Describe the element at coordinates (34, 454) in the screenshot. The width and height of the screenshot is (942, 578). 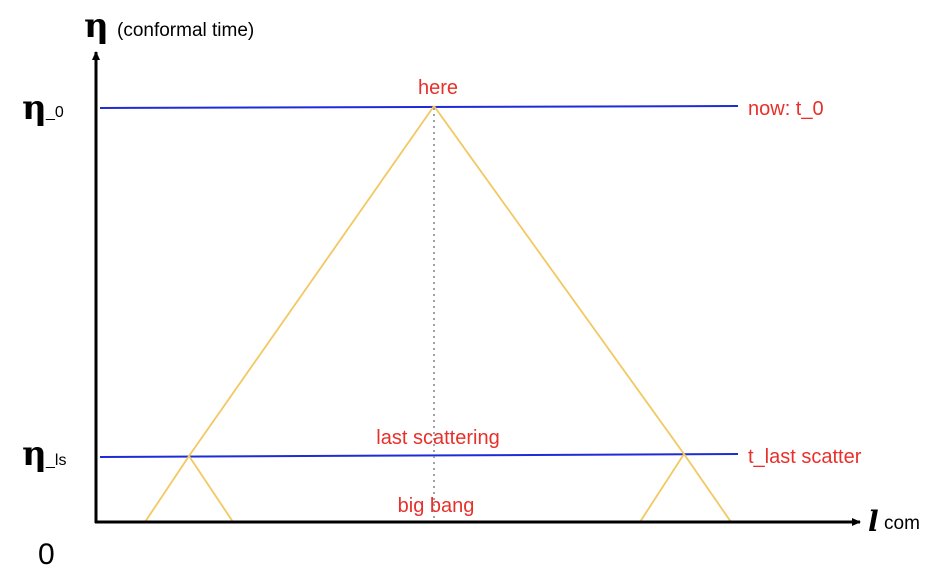
I see `etals-symbol: η` at that location.